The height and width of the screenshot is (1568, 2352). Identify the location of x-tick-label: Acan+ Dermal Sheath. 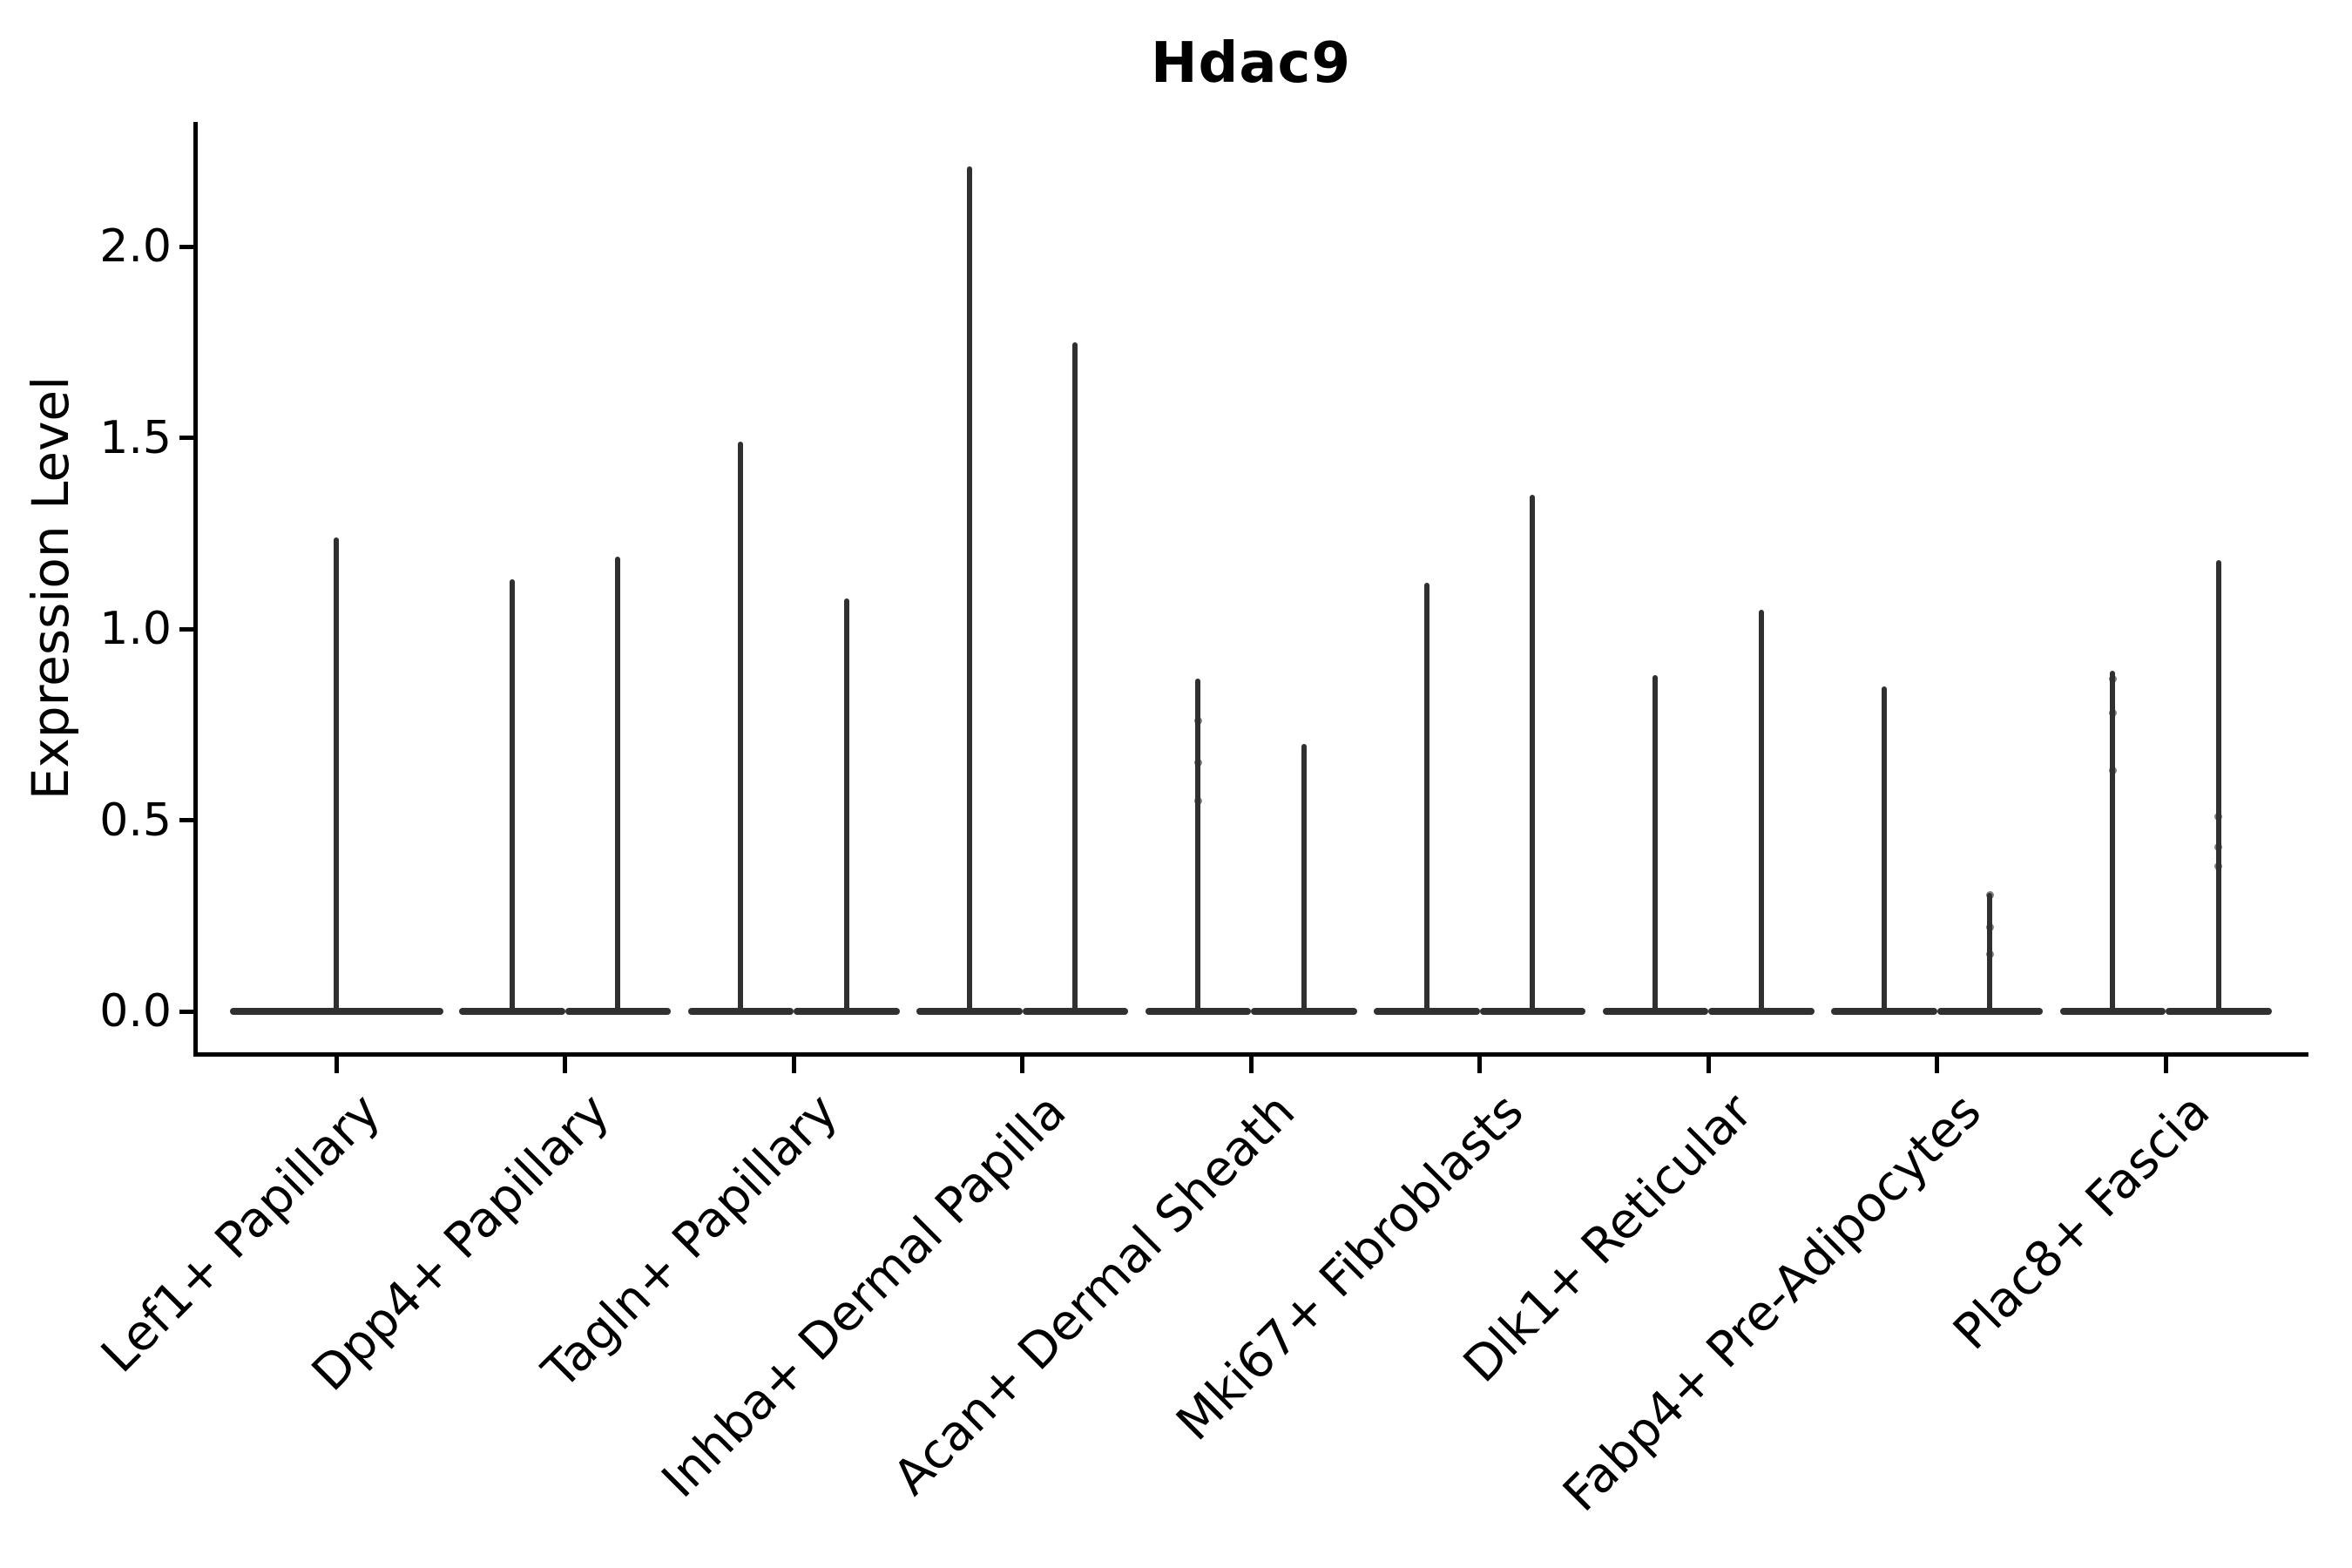
(1094, 1294).